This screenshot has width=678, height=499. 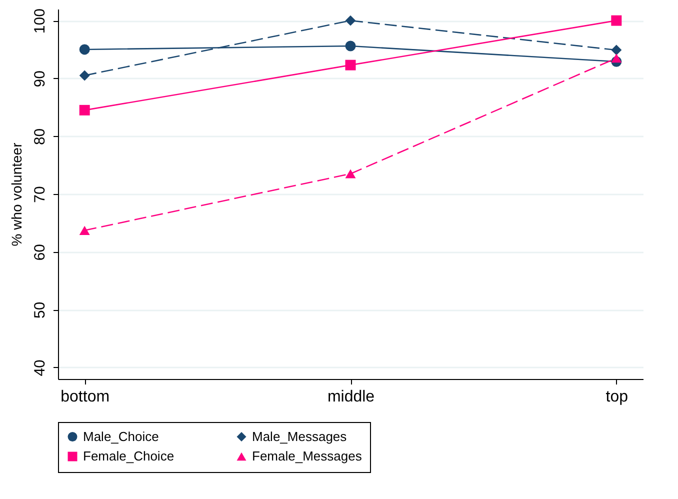 I want to click on y-axis-title: % who volunteer, so click(x=16, y=194).